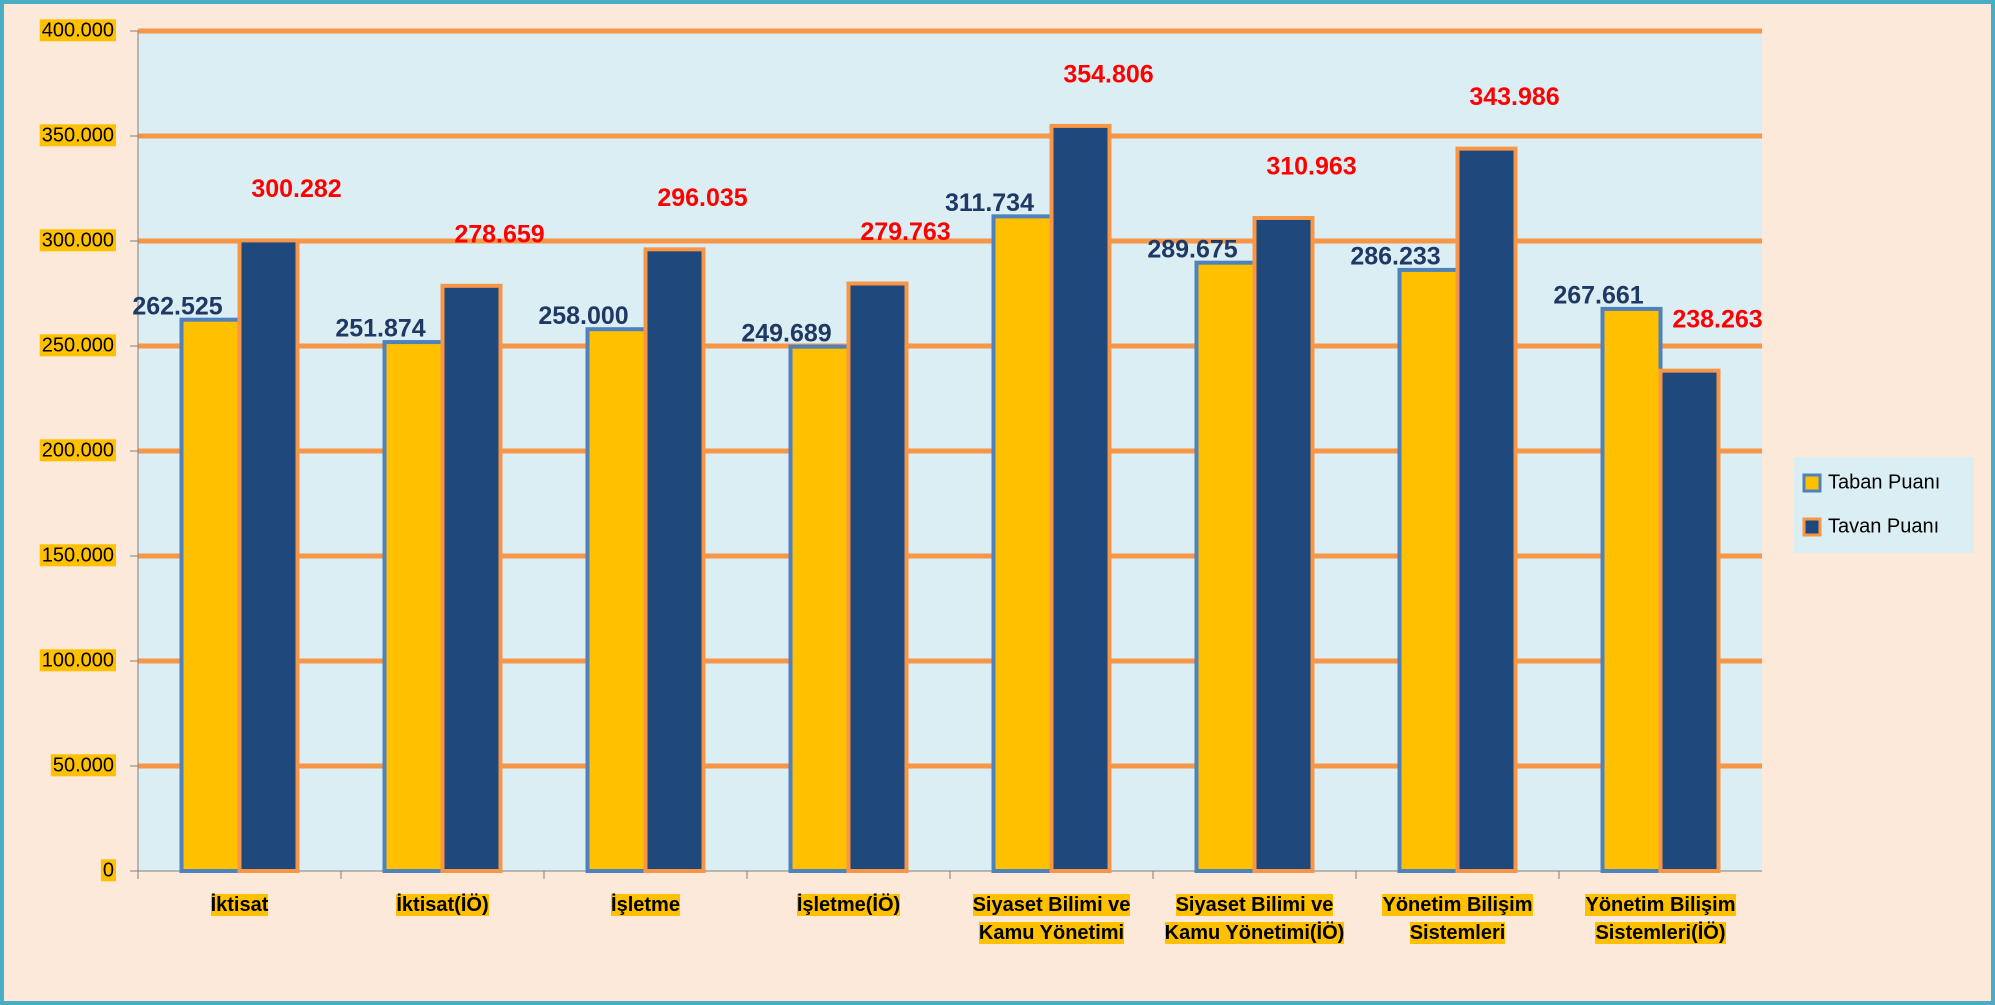  I want to click on y-tick-label: 400.000, so click(78, 30).